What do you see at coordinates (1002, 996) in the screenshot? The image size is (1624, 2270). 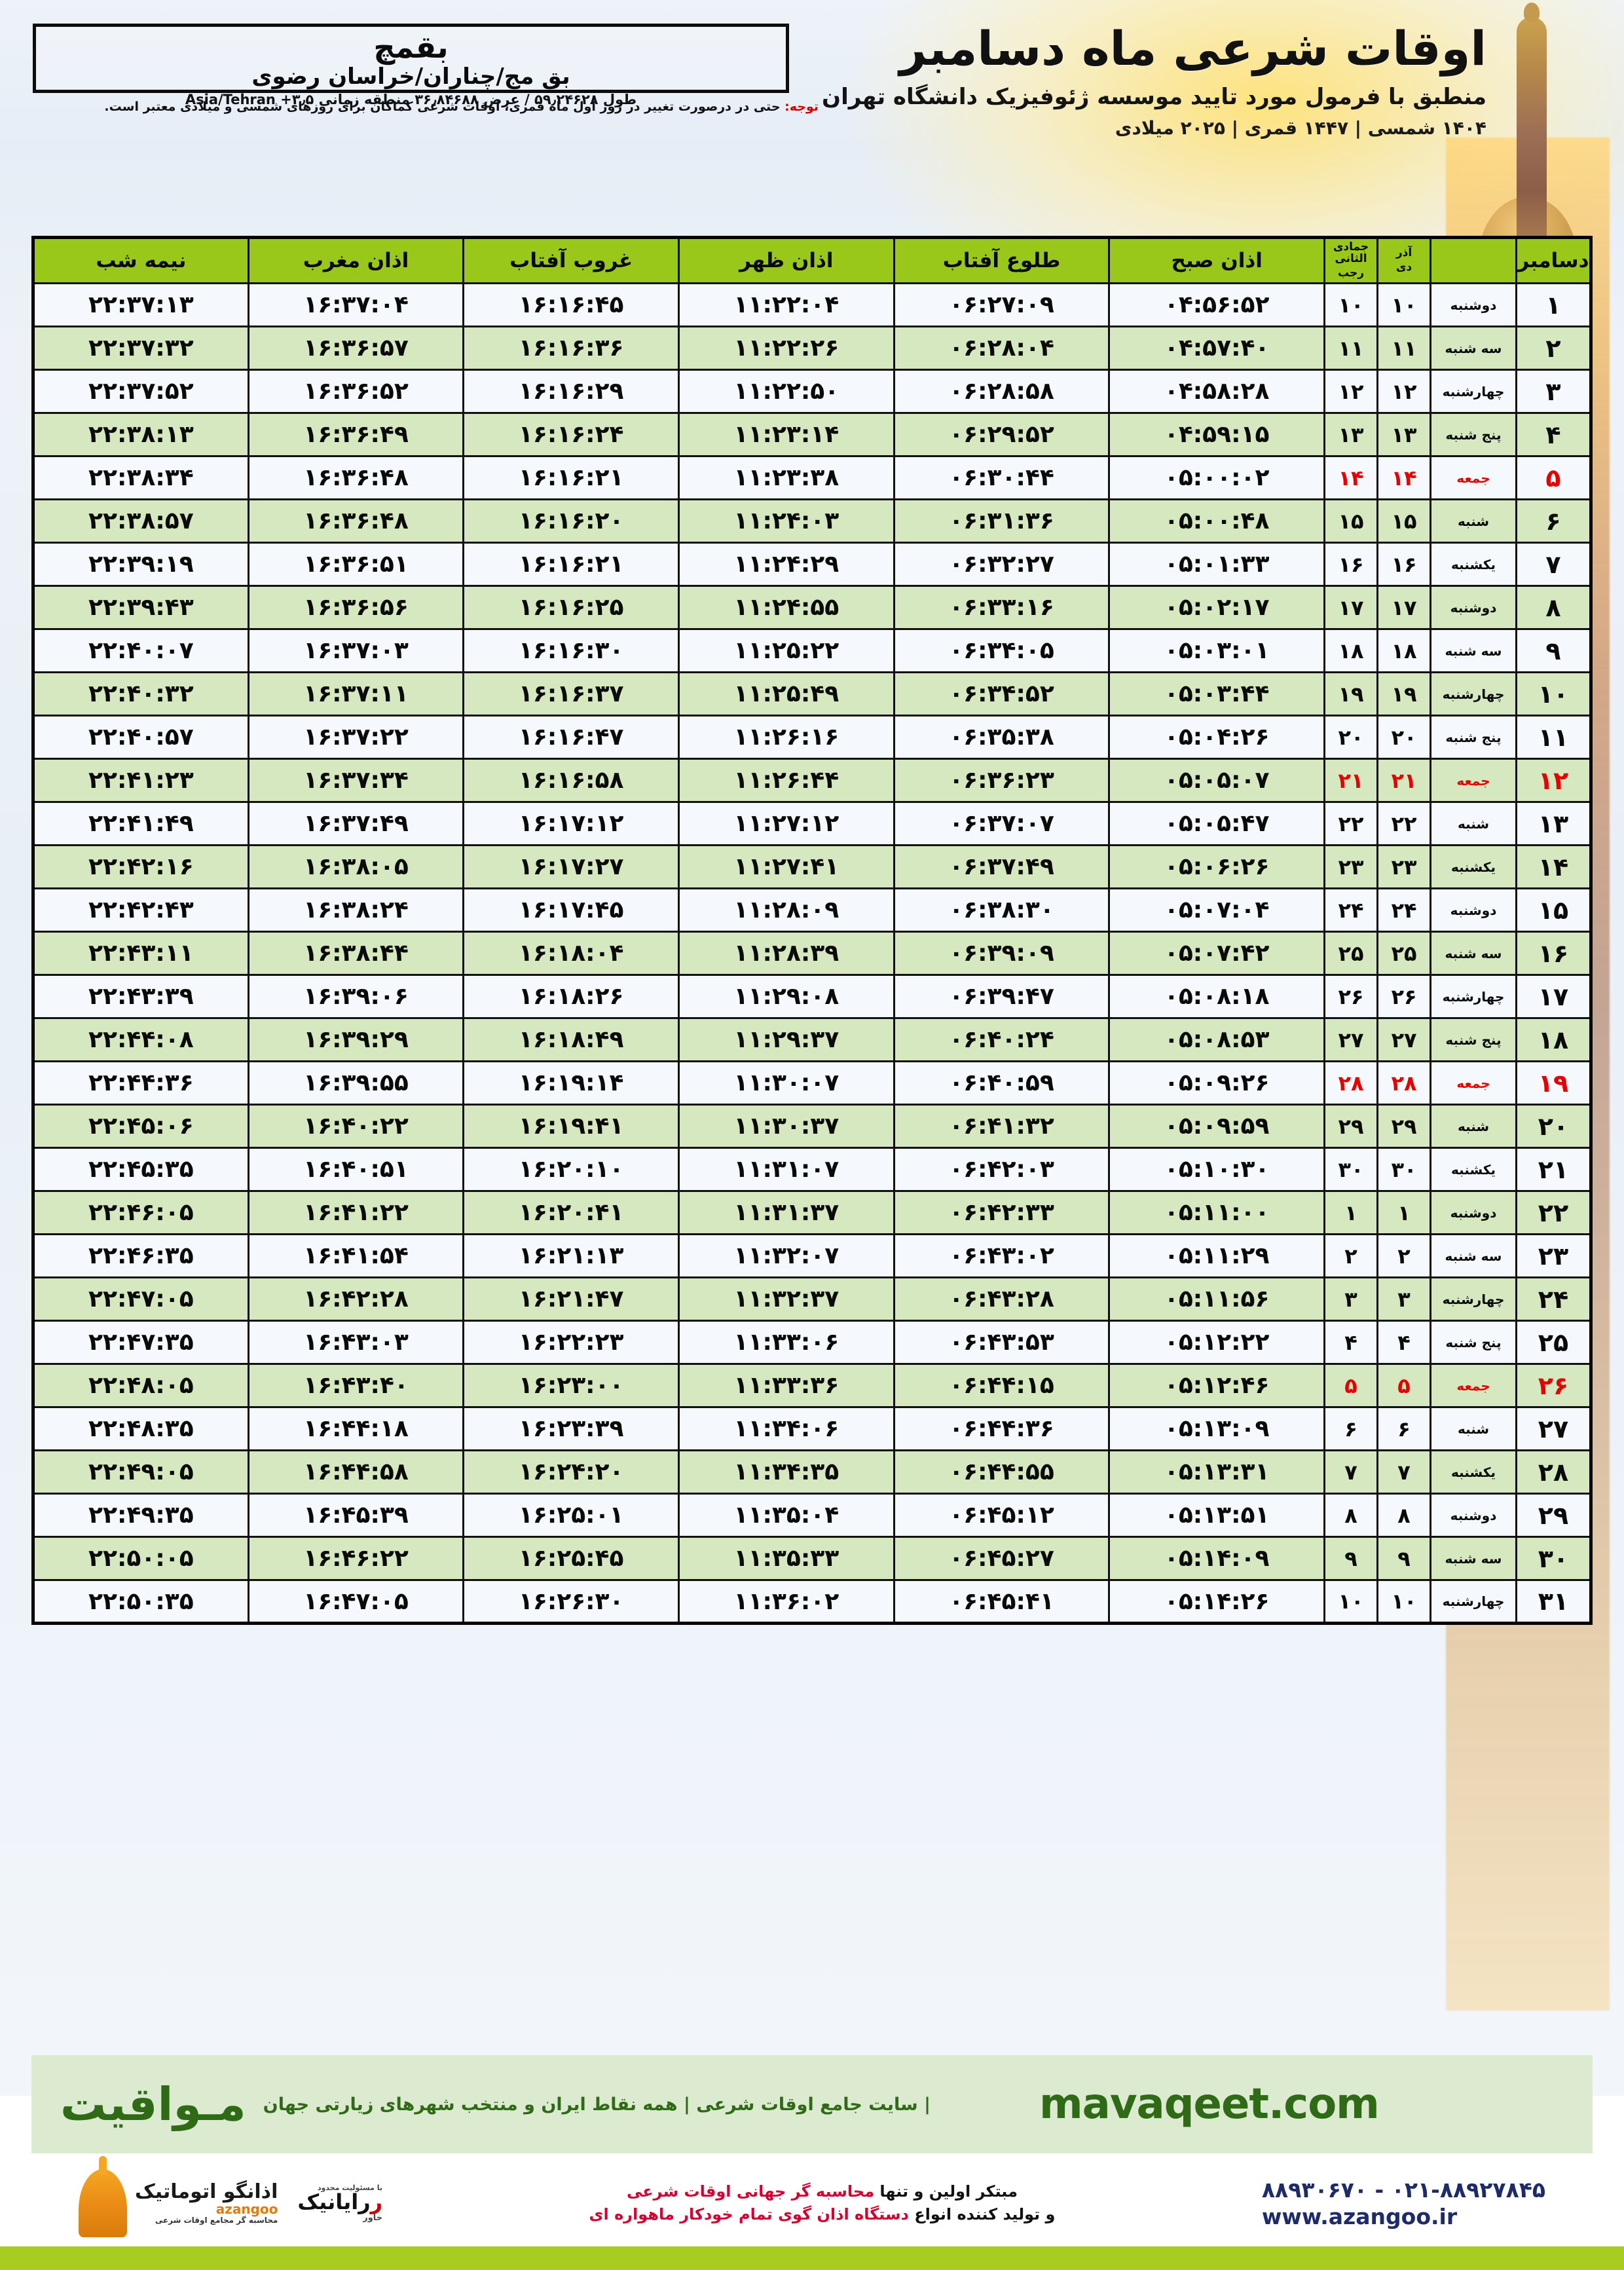 I see `cell-sunrise: ۰۶:۳۹:۴۷` at bounding box center [1002, 996].